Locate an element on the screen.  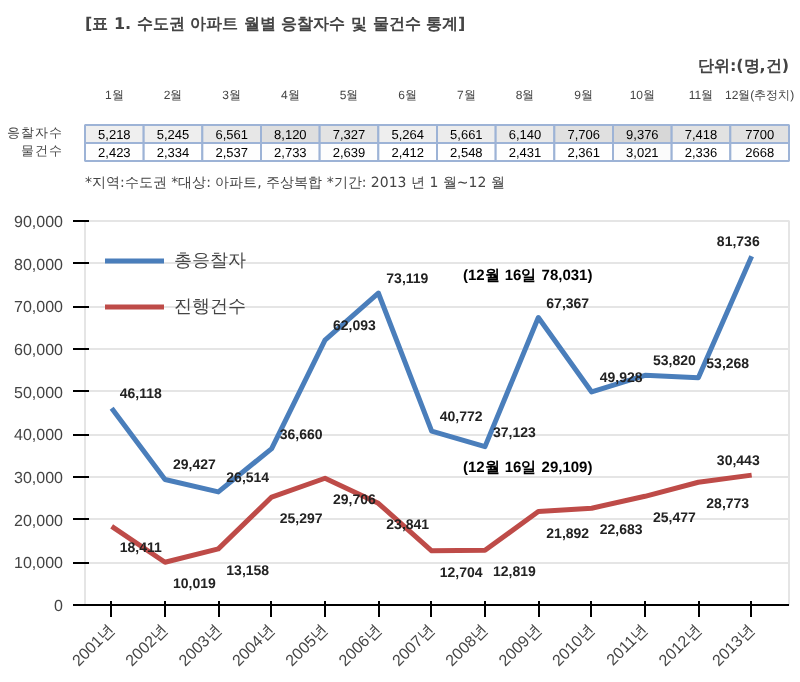
y-tick-label: 30,000 is located at coordinates (39, 478).